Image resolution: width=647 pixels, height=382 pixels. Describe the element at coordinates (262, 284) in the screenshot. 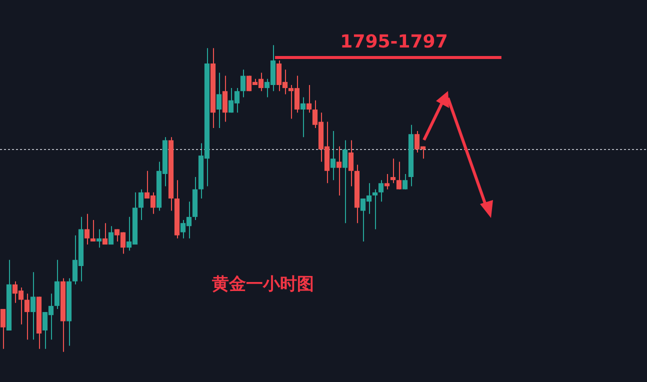

I see `annotation: 黄金一小时图` at that location.